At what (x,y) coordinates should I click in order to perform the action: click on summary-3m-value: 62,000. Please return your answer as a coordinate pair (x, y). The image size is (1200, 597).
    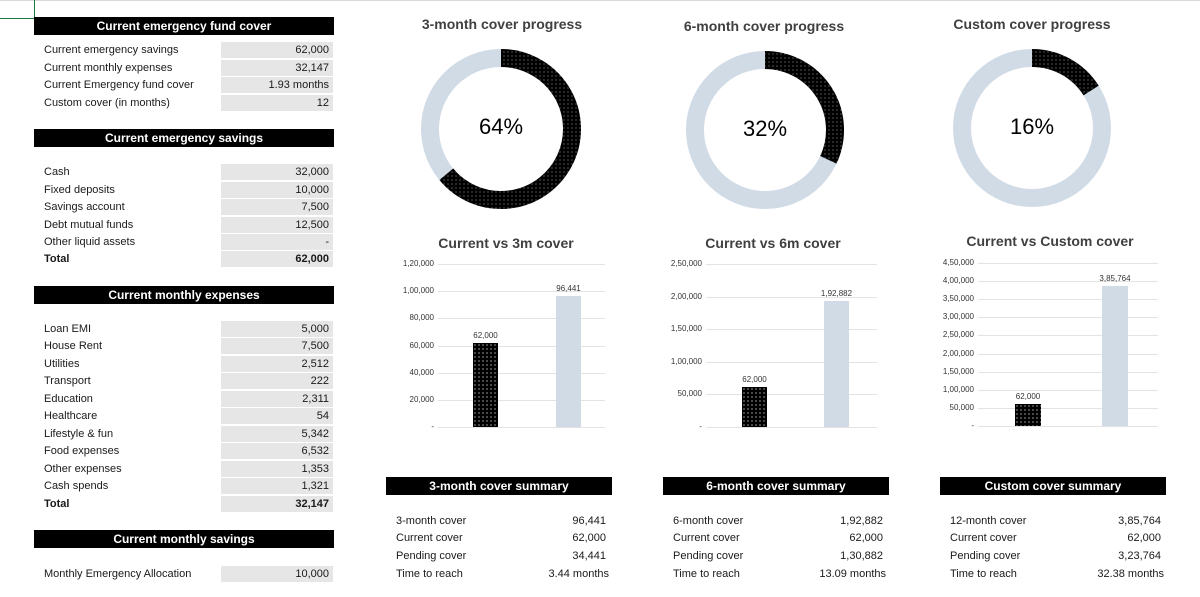
    Looking at the image, I should click on (589, 538).